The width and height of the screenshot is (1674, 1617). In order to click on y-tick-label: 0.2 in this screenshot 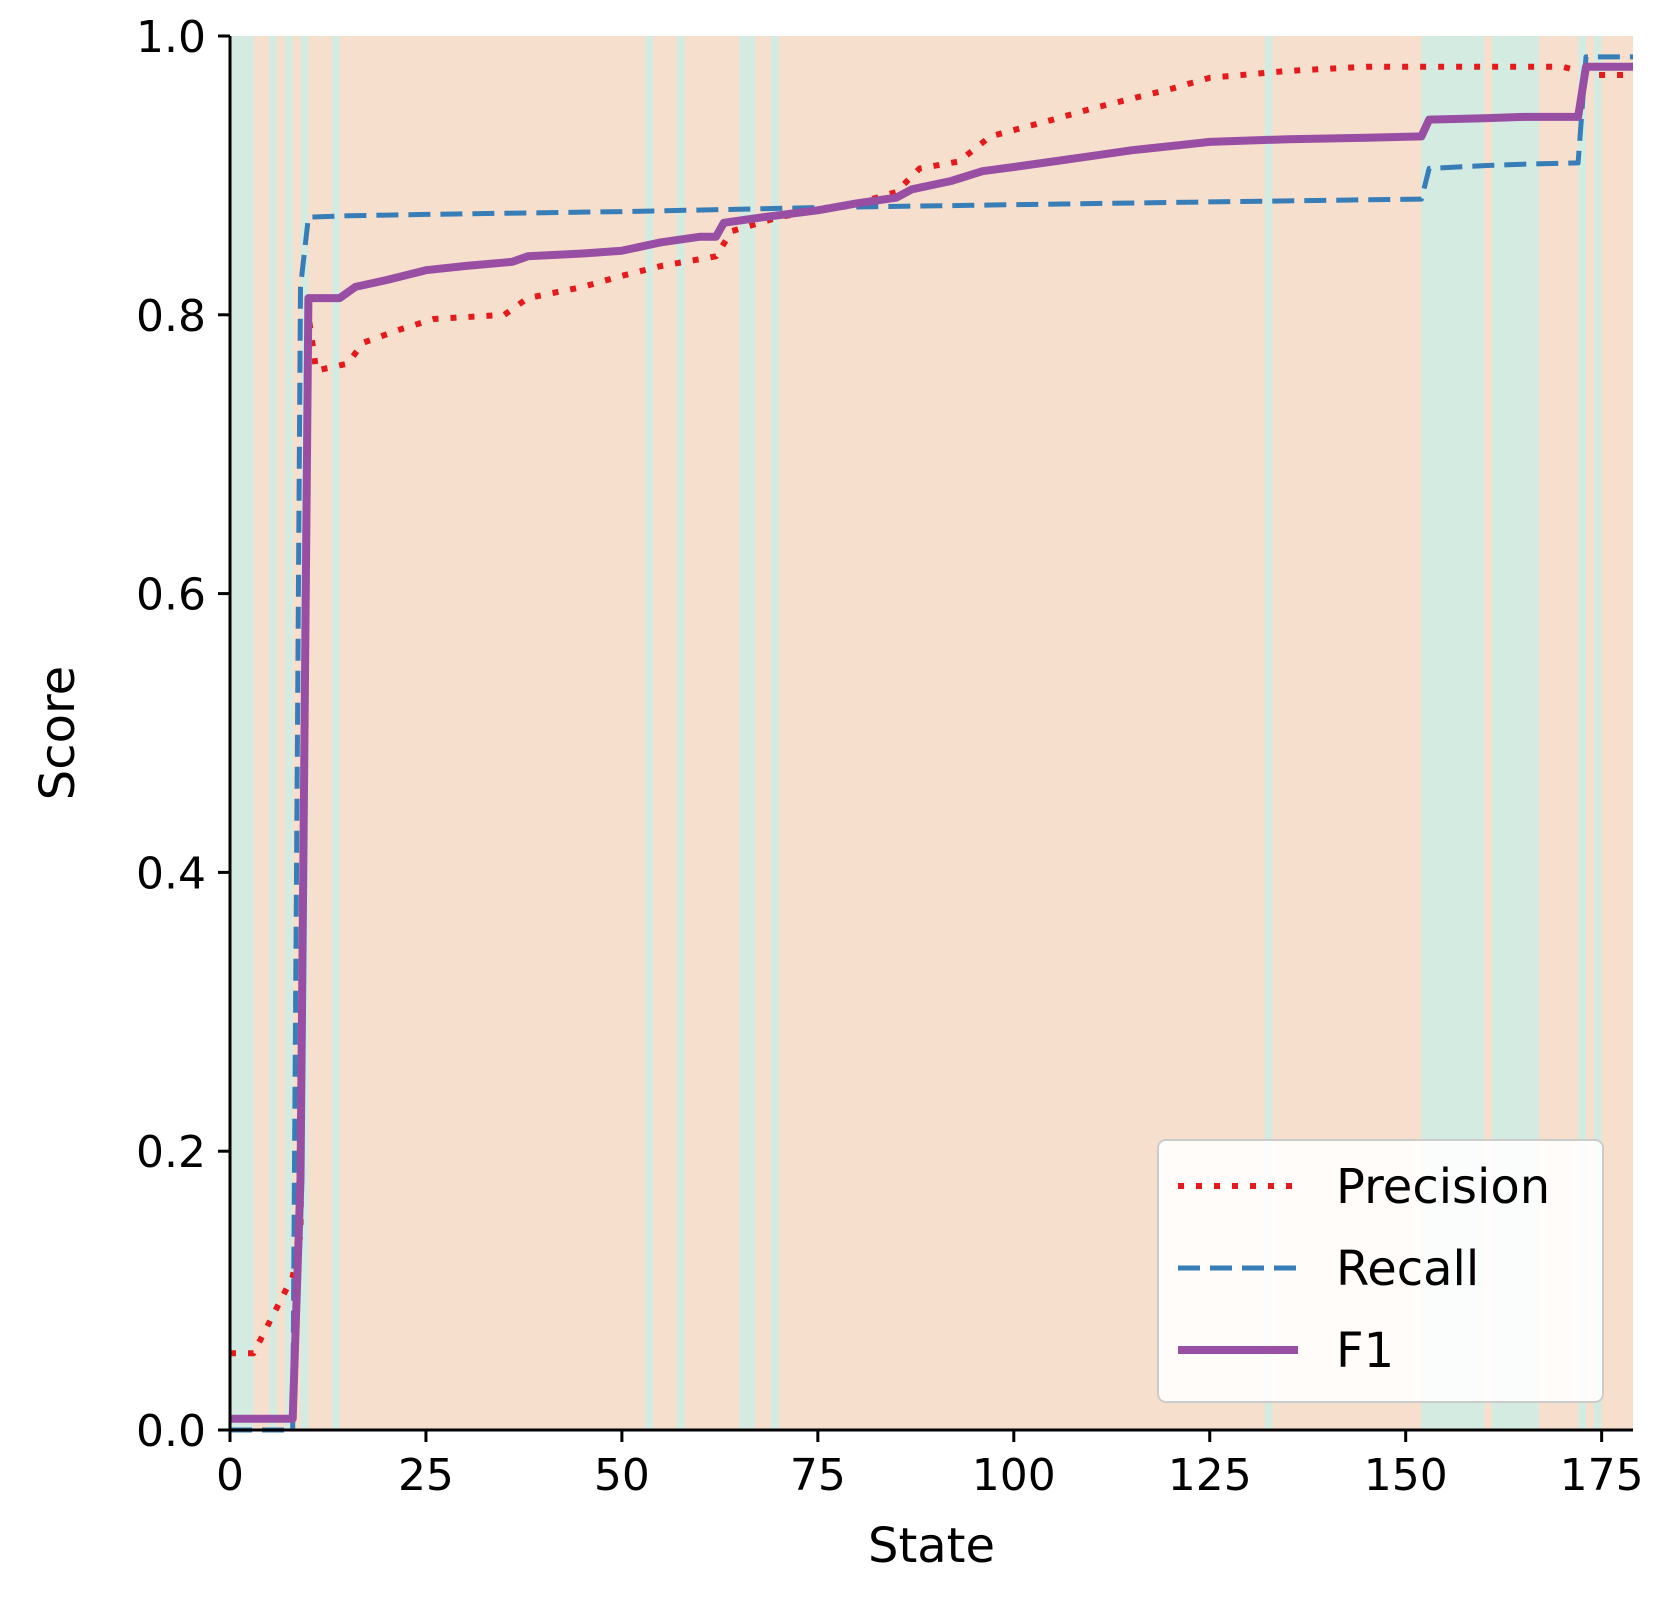, I will do `click(171, 1152)`.